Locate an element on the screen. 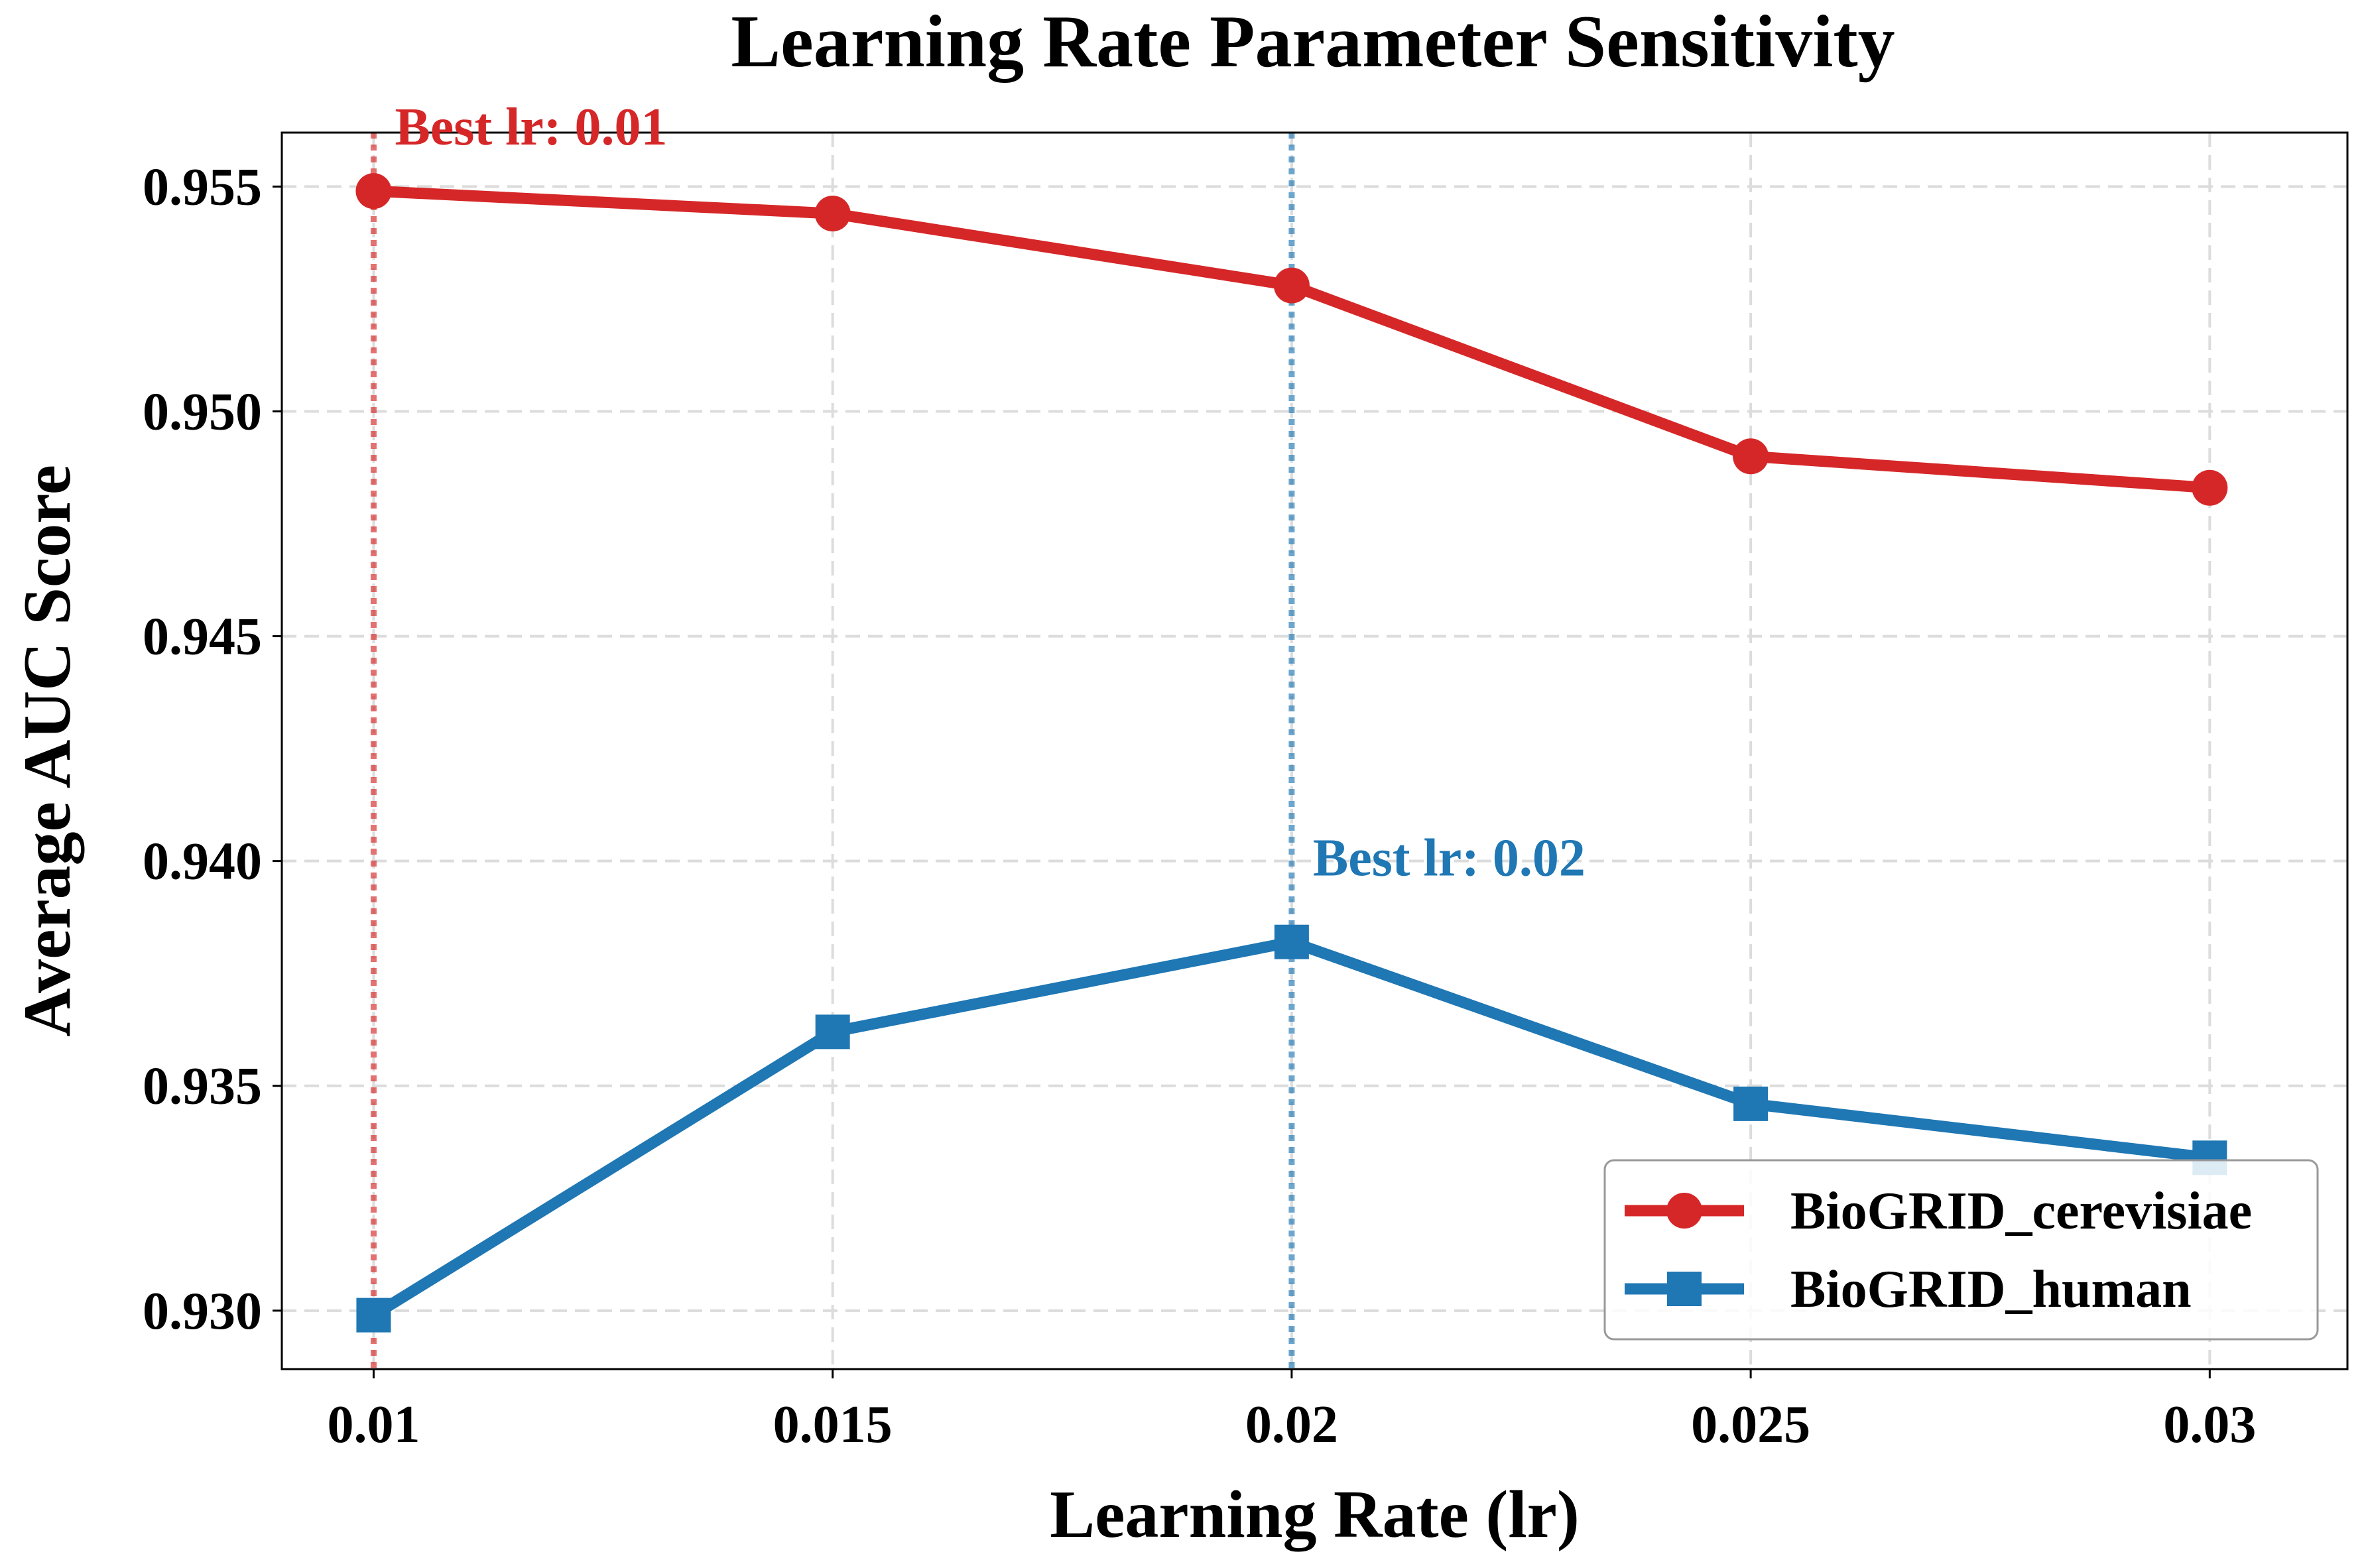  y-axis-ticks: 0.930 0.935 0.940 0.945 0.950 0.955 is located at coordinates (212, 749).